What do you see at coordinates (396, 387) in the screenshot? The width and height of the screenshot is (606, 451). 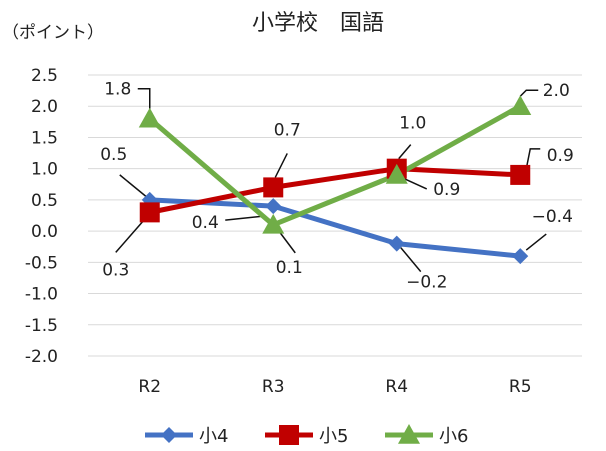 I see `x-tick-label: R4` at bounding box center [396, 387].